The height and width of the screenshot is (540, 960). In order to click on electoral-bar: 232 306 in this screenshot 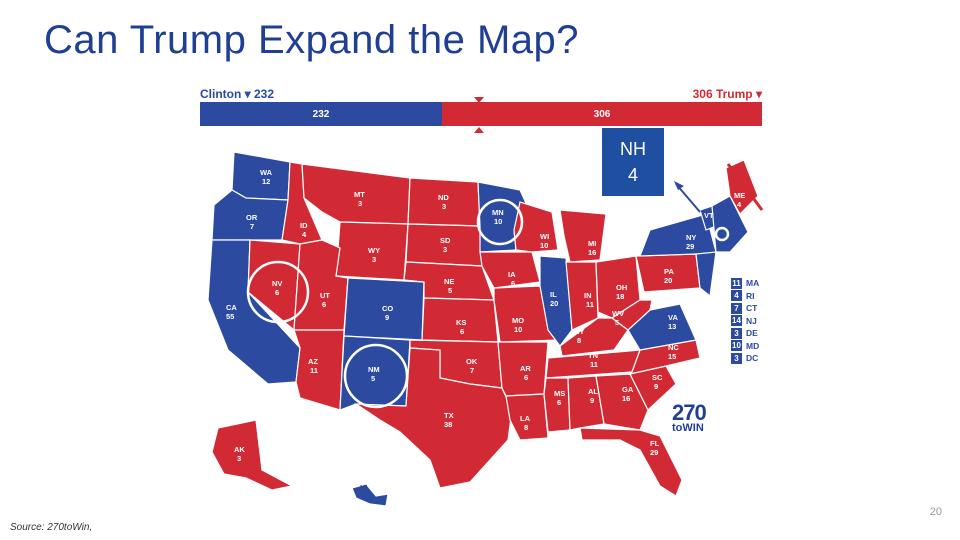, I will do `click(481, 114)`.